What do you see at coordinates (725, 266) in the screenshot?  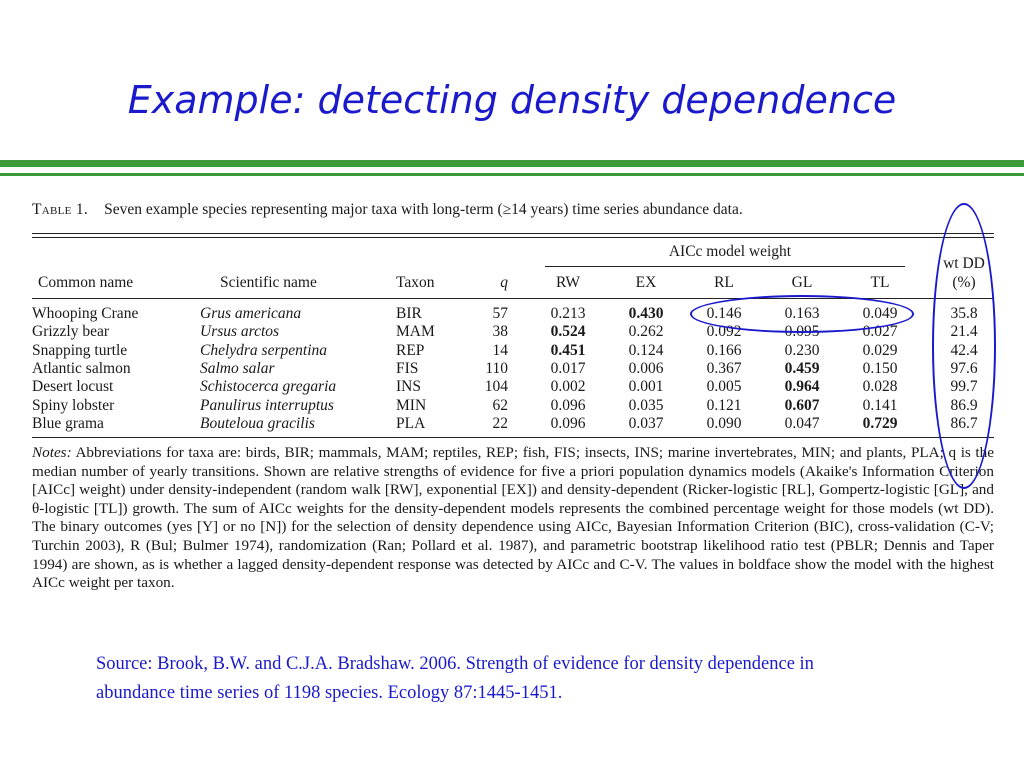 I see `aic-group-rule` at bounding box center [725, 266].